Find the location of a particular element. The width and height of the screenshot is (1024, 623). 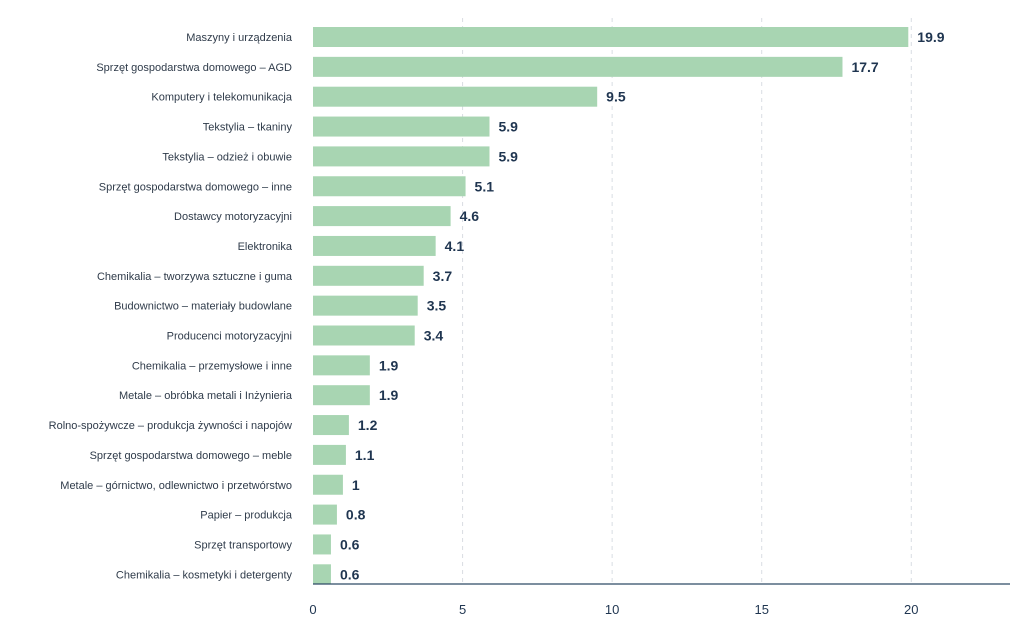

value-label: 0.8 is located at coordinates (356, 515).